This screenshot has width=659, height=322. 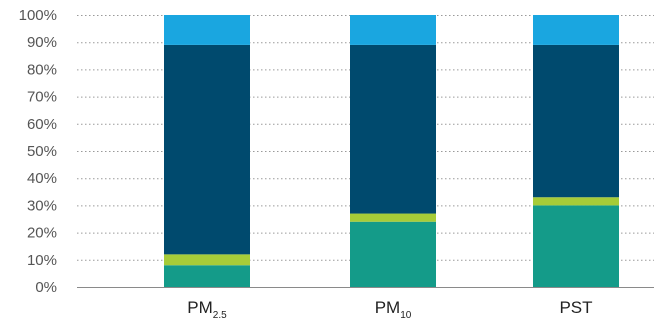 I want to click on y-tick-label: 90%, so click(x=42, y=42).